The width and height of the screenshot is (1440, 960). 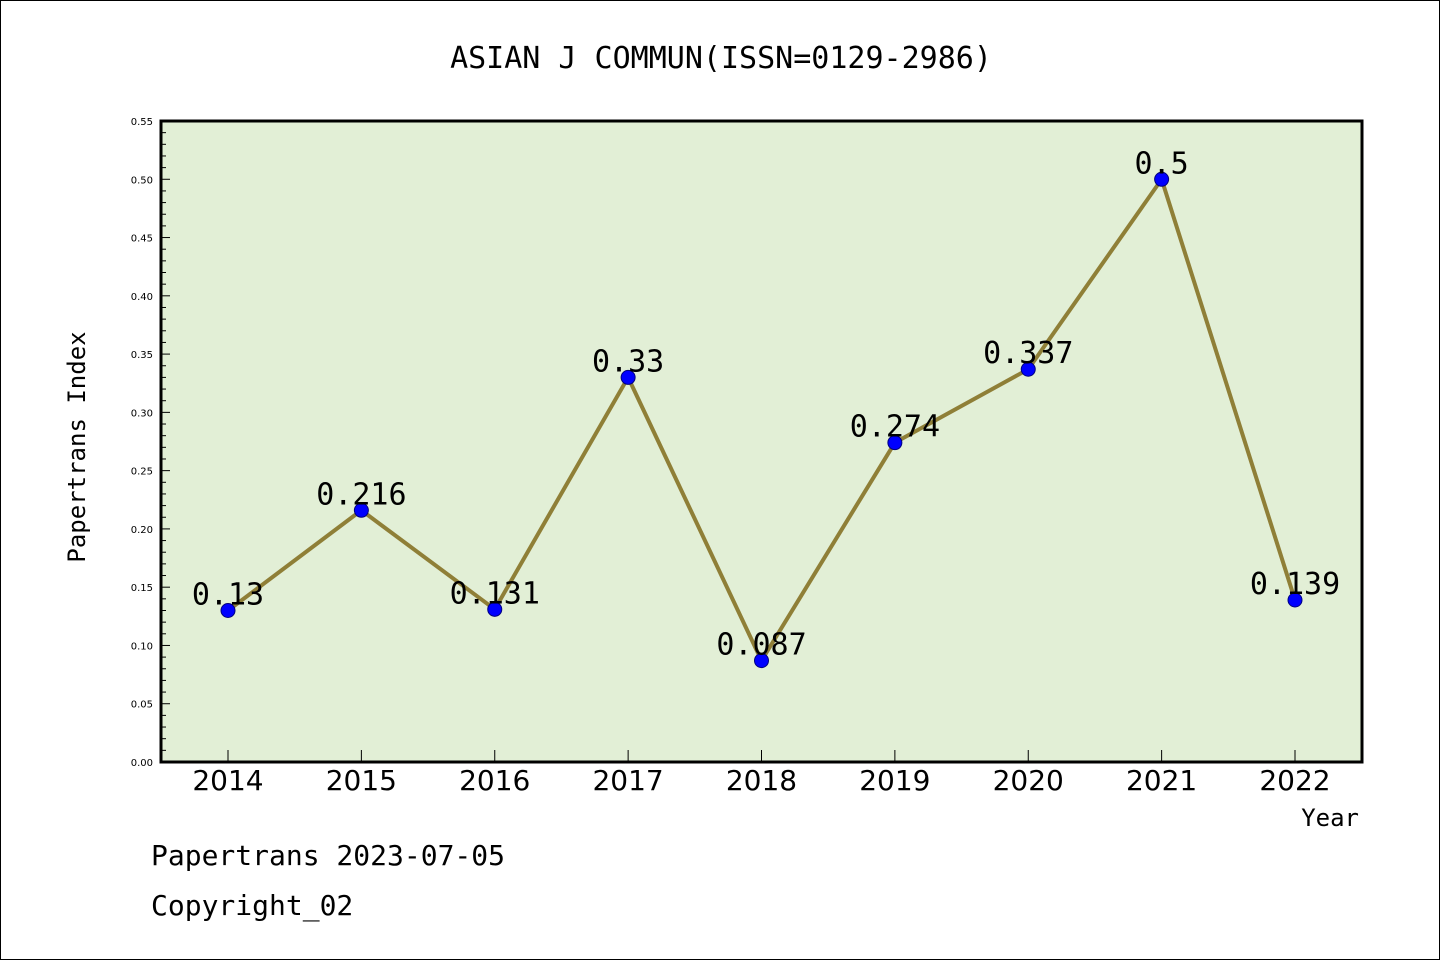 What do you see at coordinates (142, 705) in the screenshot?
I see `y-tick-label: 0.05` at bounding box center [142, 705].